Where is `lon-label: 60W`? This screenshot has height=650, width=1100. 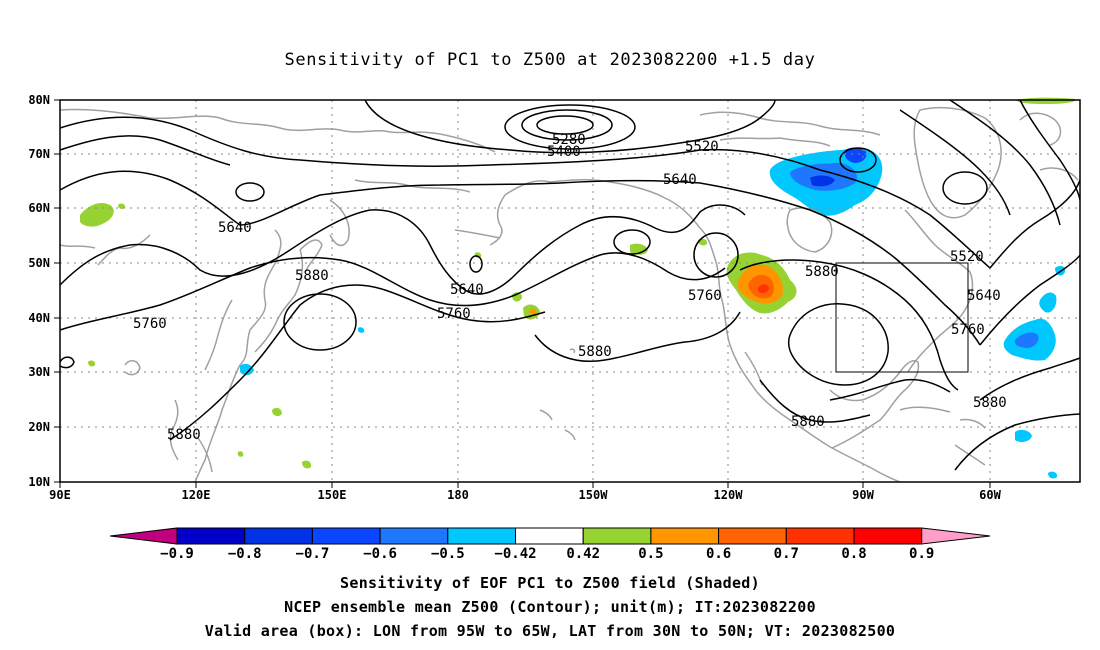 lon-label: 60W is located at coordinates (990, 495).